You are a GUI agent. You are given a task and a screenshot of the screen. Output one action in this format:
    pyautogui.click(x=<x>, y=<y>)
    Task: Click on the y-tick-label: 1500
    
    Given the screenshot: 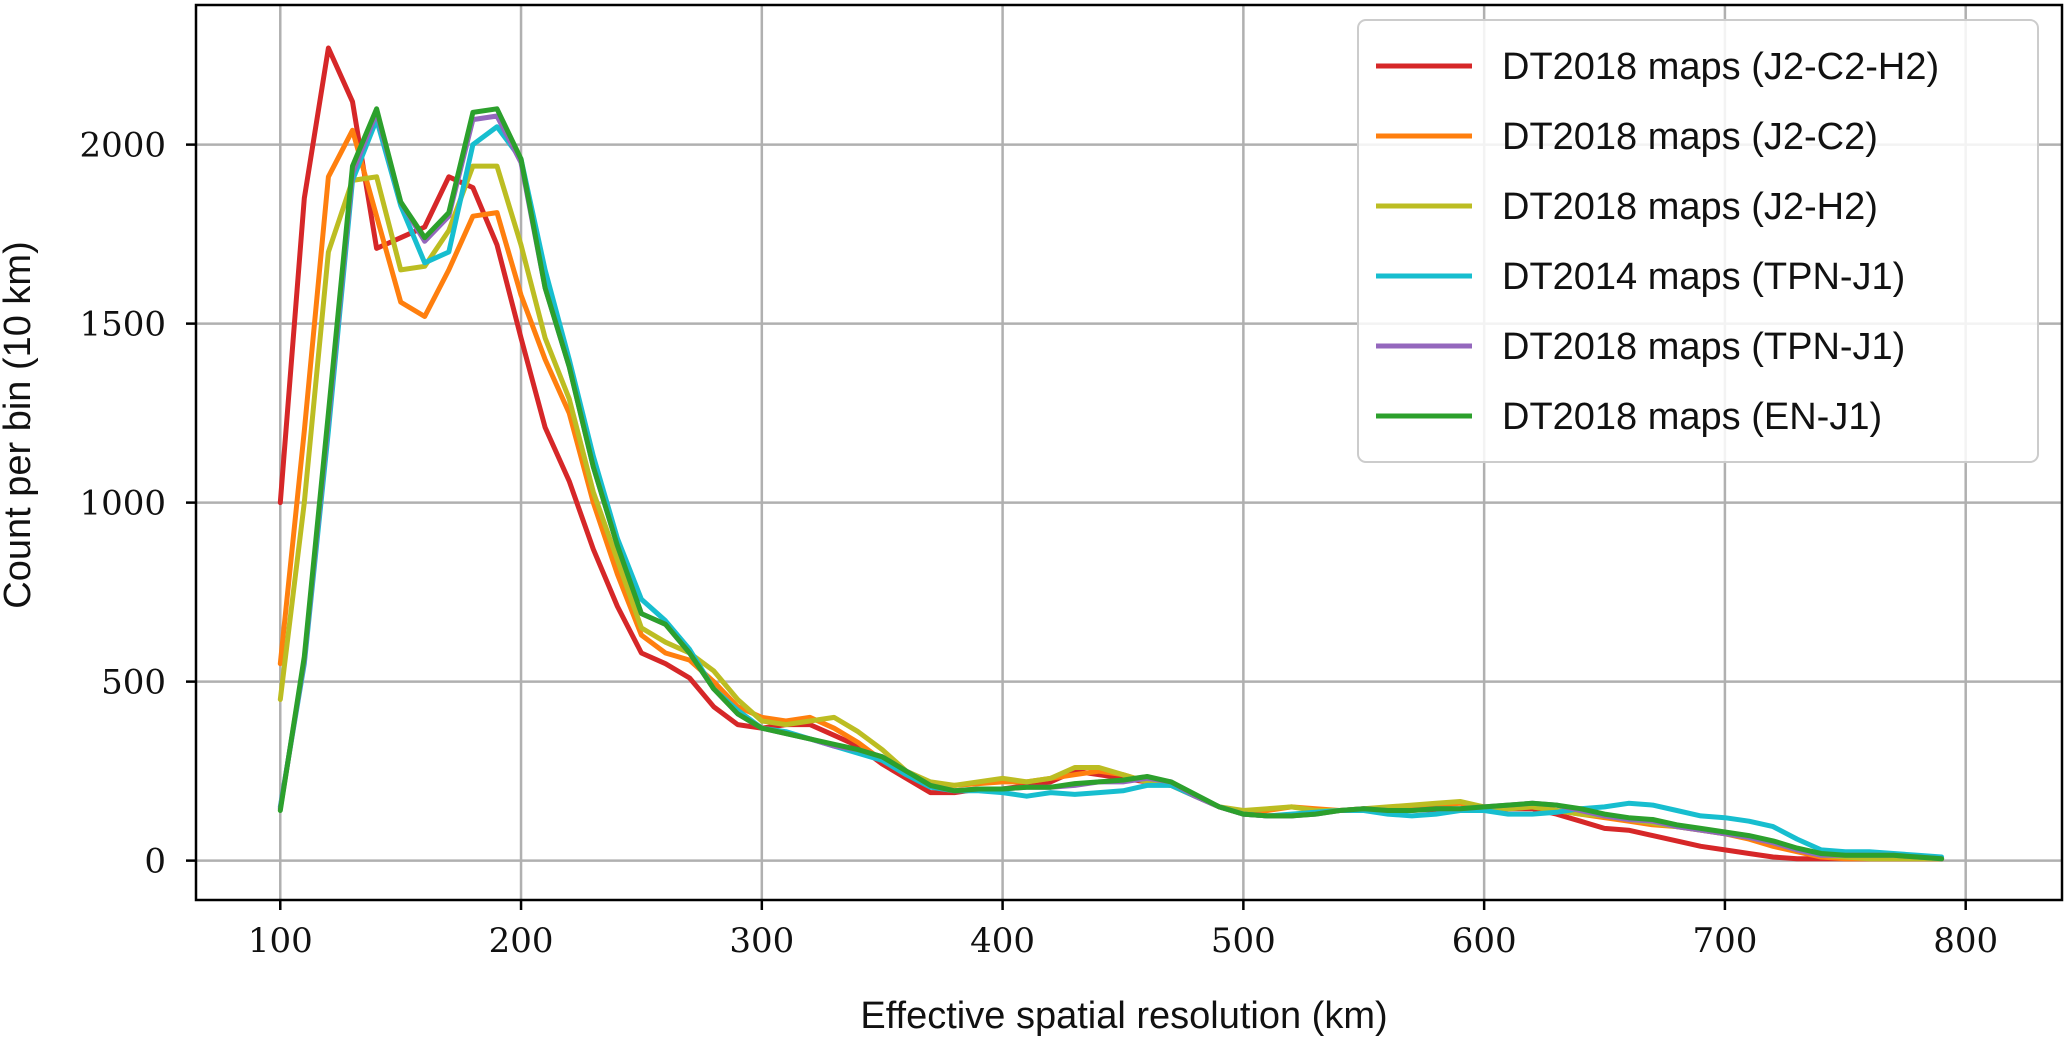 What is the action you would take?
    pyautogui.click(x=122, y=325)
    